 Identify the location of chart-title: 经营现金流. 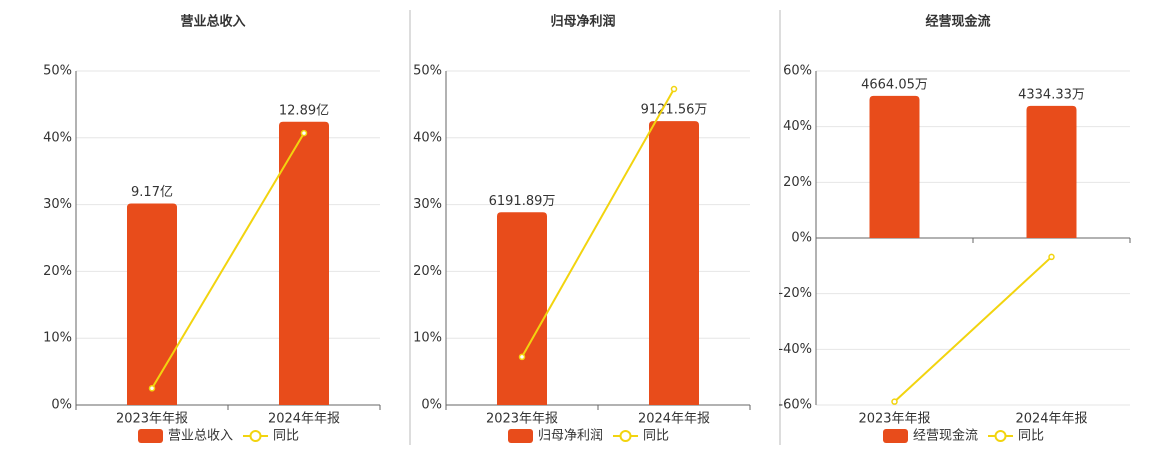
(957, 22).